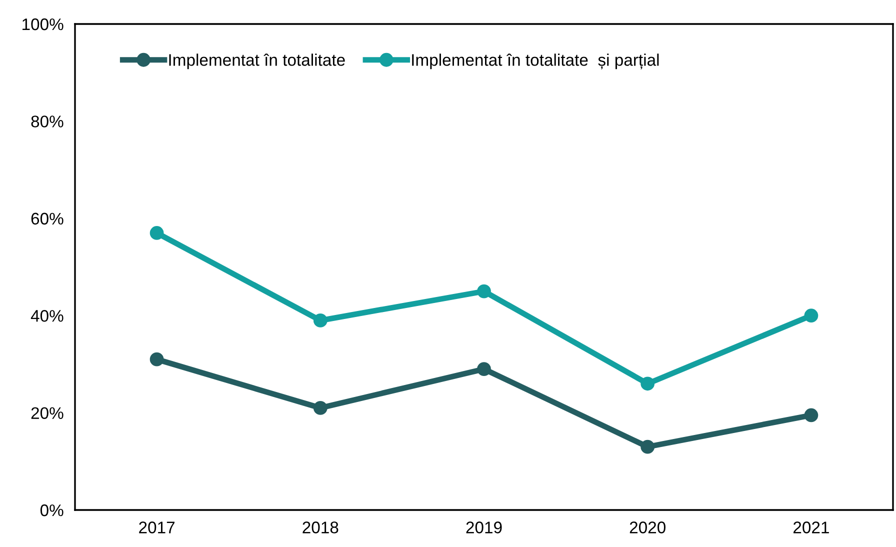 The height and width of the screenshot is (547, 896). Describe the element at coordinates (47, 316) in the screenshot. I see `y-tick-label: 40%` at that location.